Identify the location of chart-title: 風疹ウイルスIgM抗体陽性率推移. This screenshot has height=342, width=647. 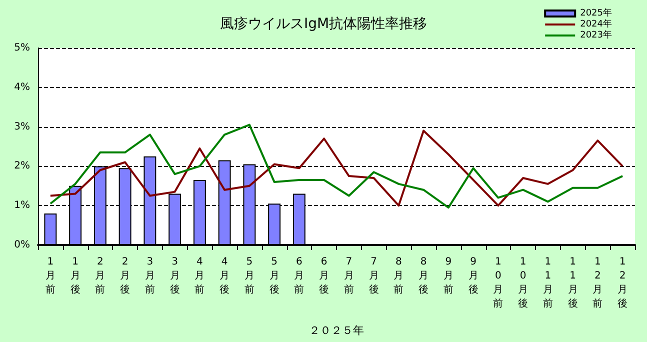
(324, 24).